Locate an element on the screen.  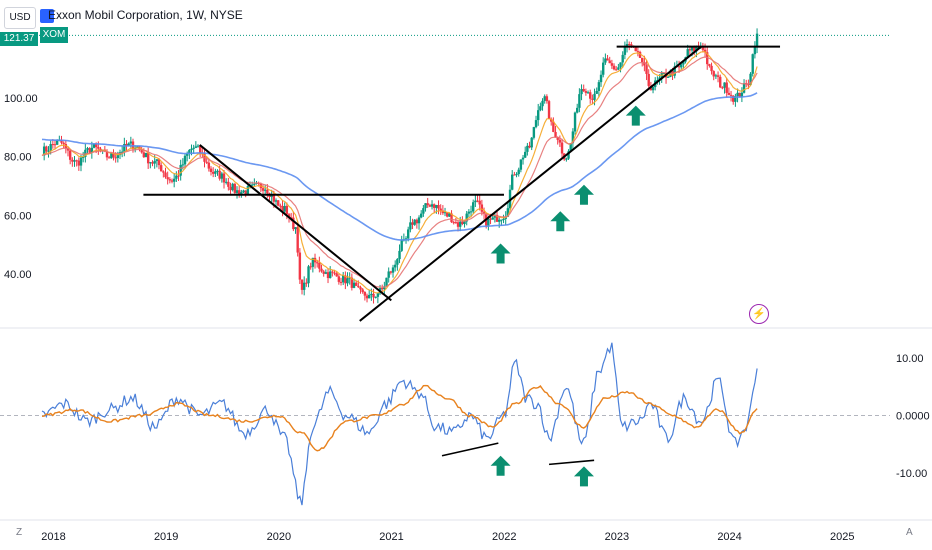
ticker-badge: XOM is located at coordinates (54, 35).